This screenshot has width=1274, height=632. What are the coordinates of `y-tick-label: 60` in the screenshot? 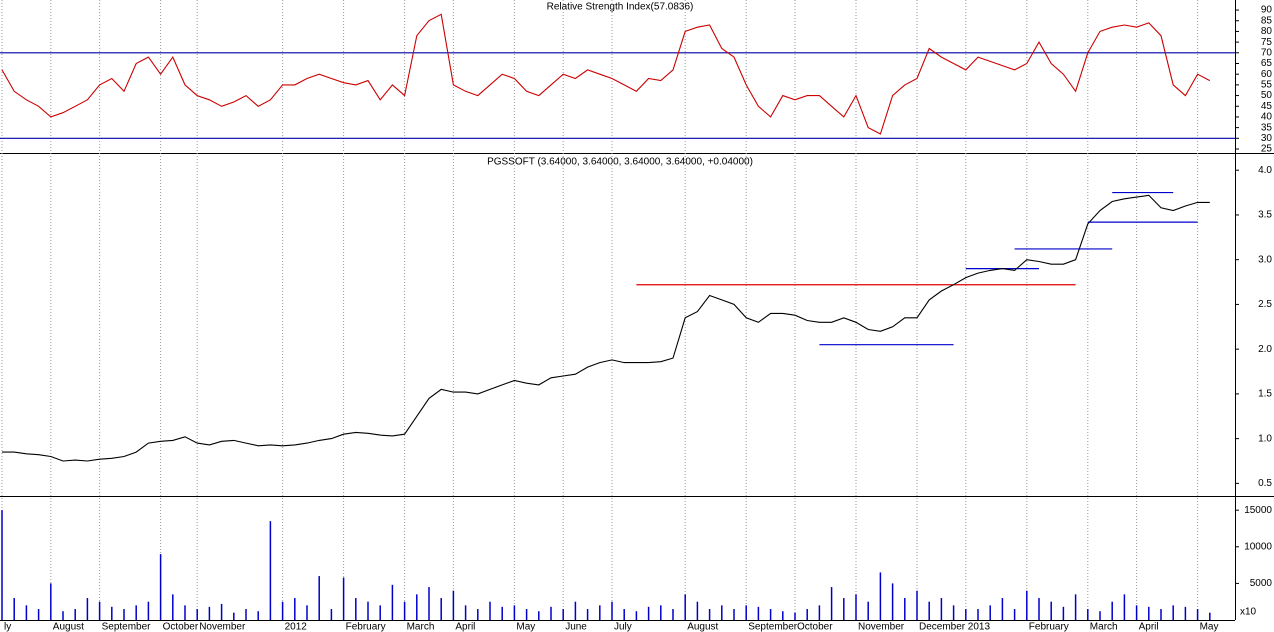 It's located at (1267, 74).